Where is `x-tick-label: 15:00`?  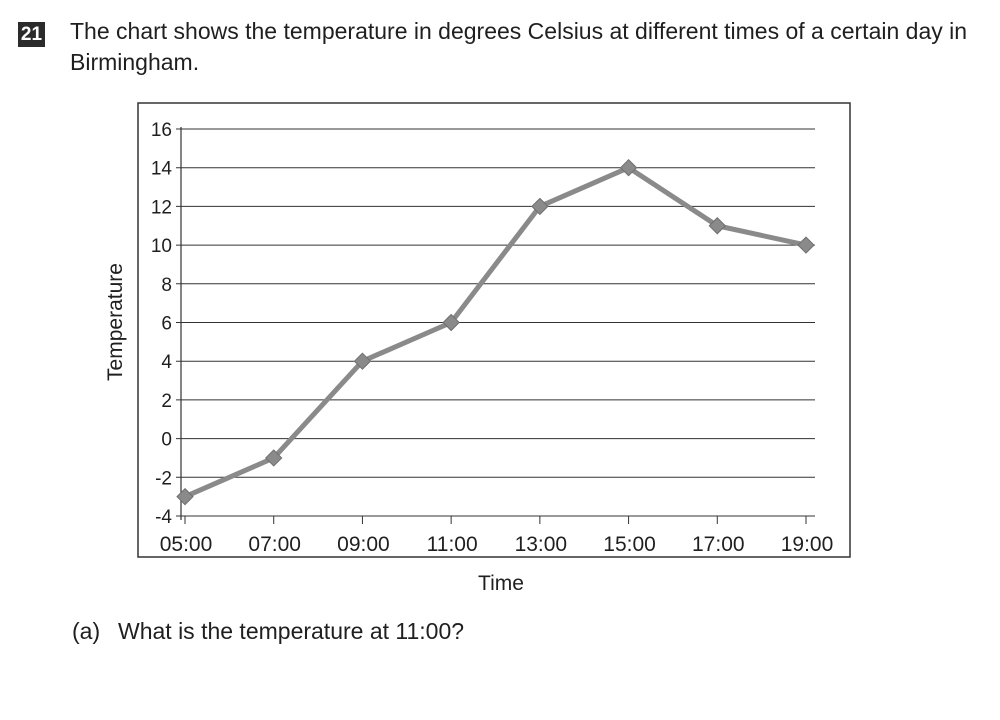
x-tick-label: 15:00 is located at coordinates (629, 544).